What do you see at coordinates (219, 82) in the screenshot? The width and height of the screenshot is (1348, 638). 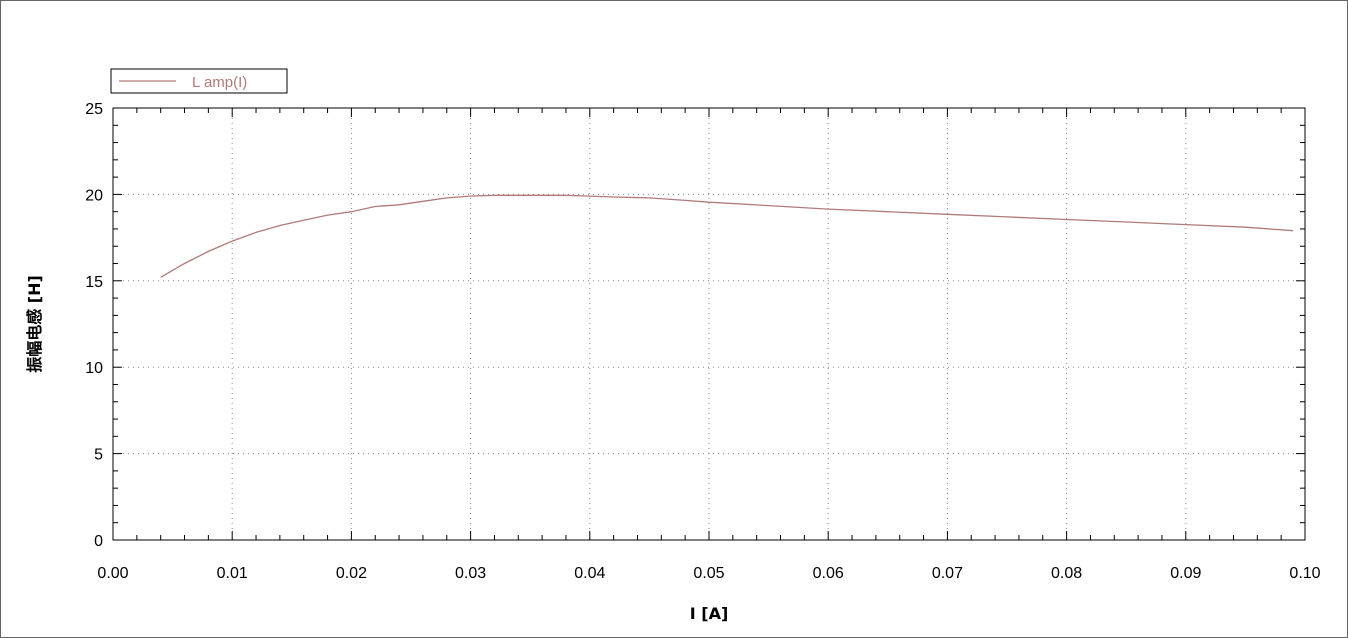 I see `legend-label-l-amp: L amp(I)` at bounding box center [219, 82].